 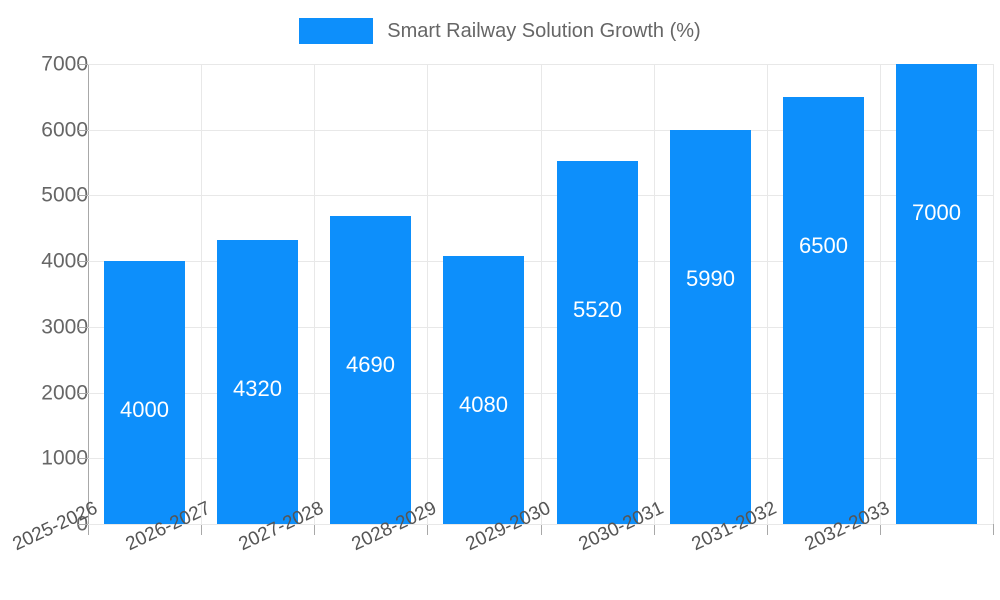 What do you see at coordinates (336, 31) in the screenshot?
I see `legend-color-swatch` at bounding box center [336, 31].